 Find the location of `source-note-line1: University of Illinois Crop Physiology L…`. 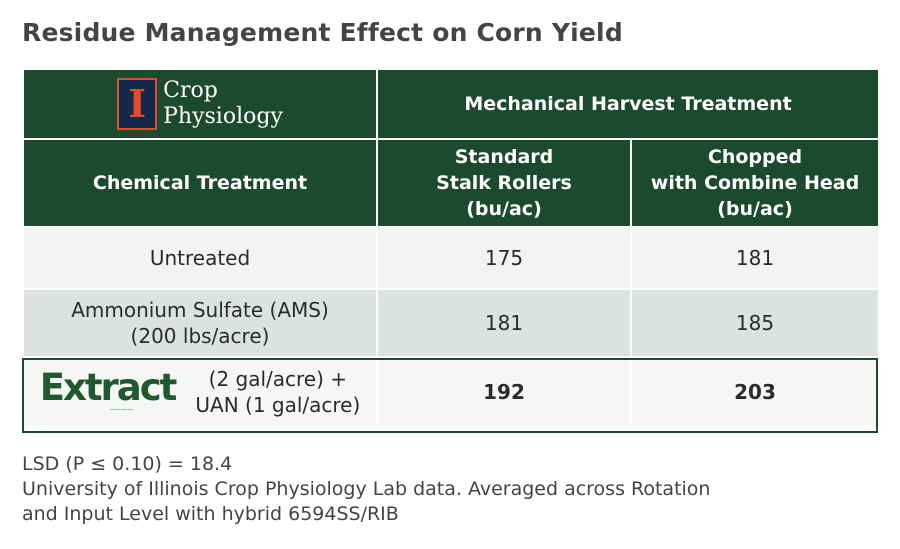

source-note-line1: University of Illinois Crop Physiology L… is located at coordinates (366, 489).